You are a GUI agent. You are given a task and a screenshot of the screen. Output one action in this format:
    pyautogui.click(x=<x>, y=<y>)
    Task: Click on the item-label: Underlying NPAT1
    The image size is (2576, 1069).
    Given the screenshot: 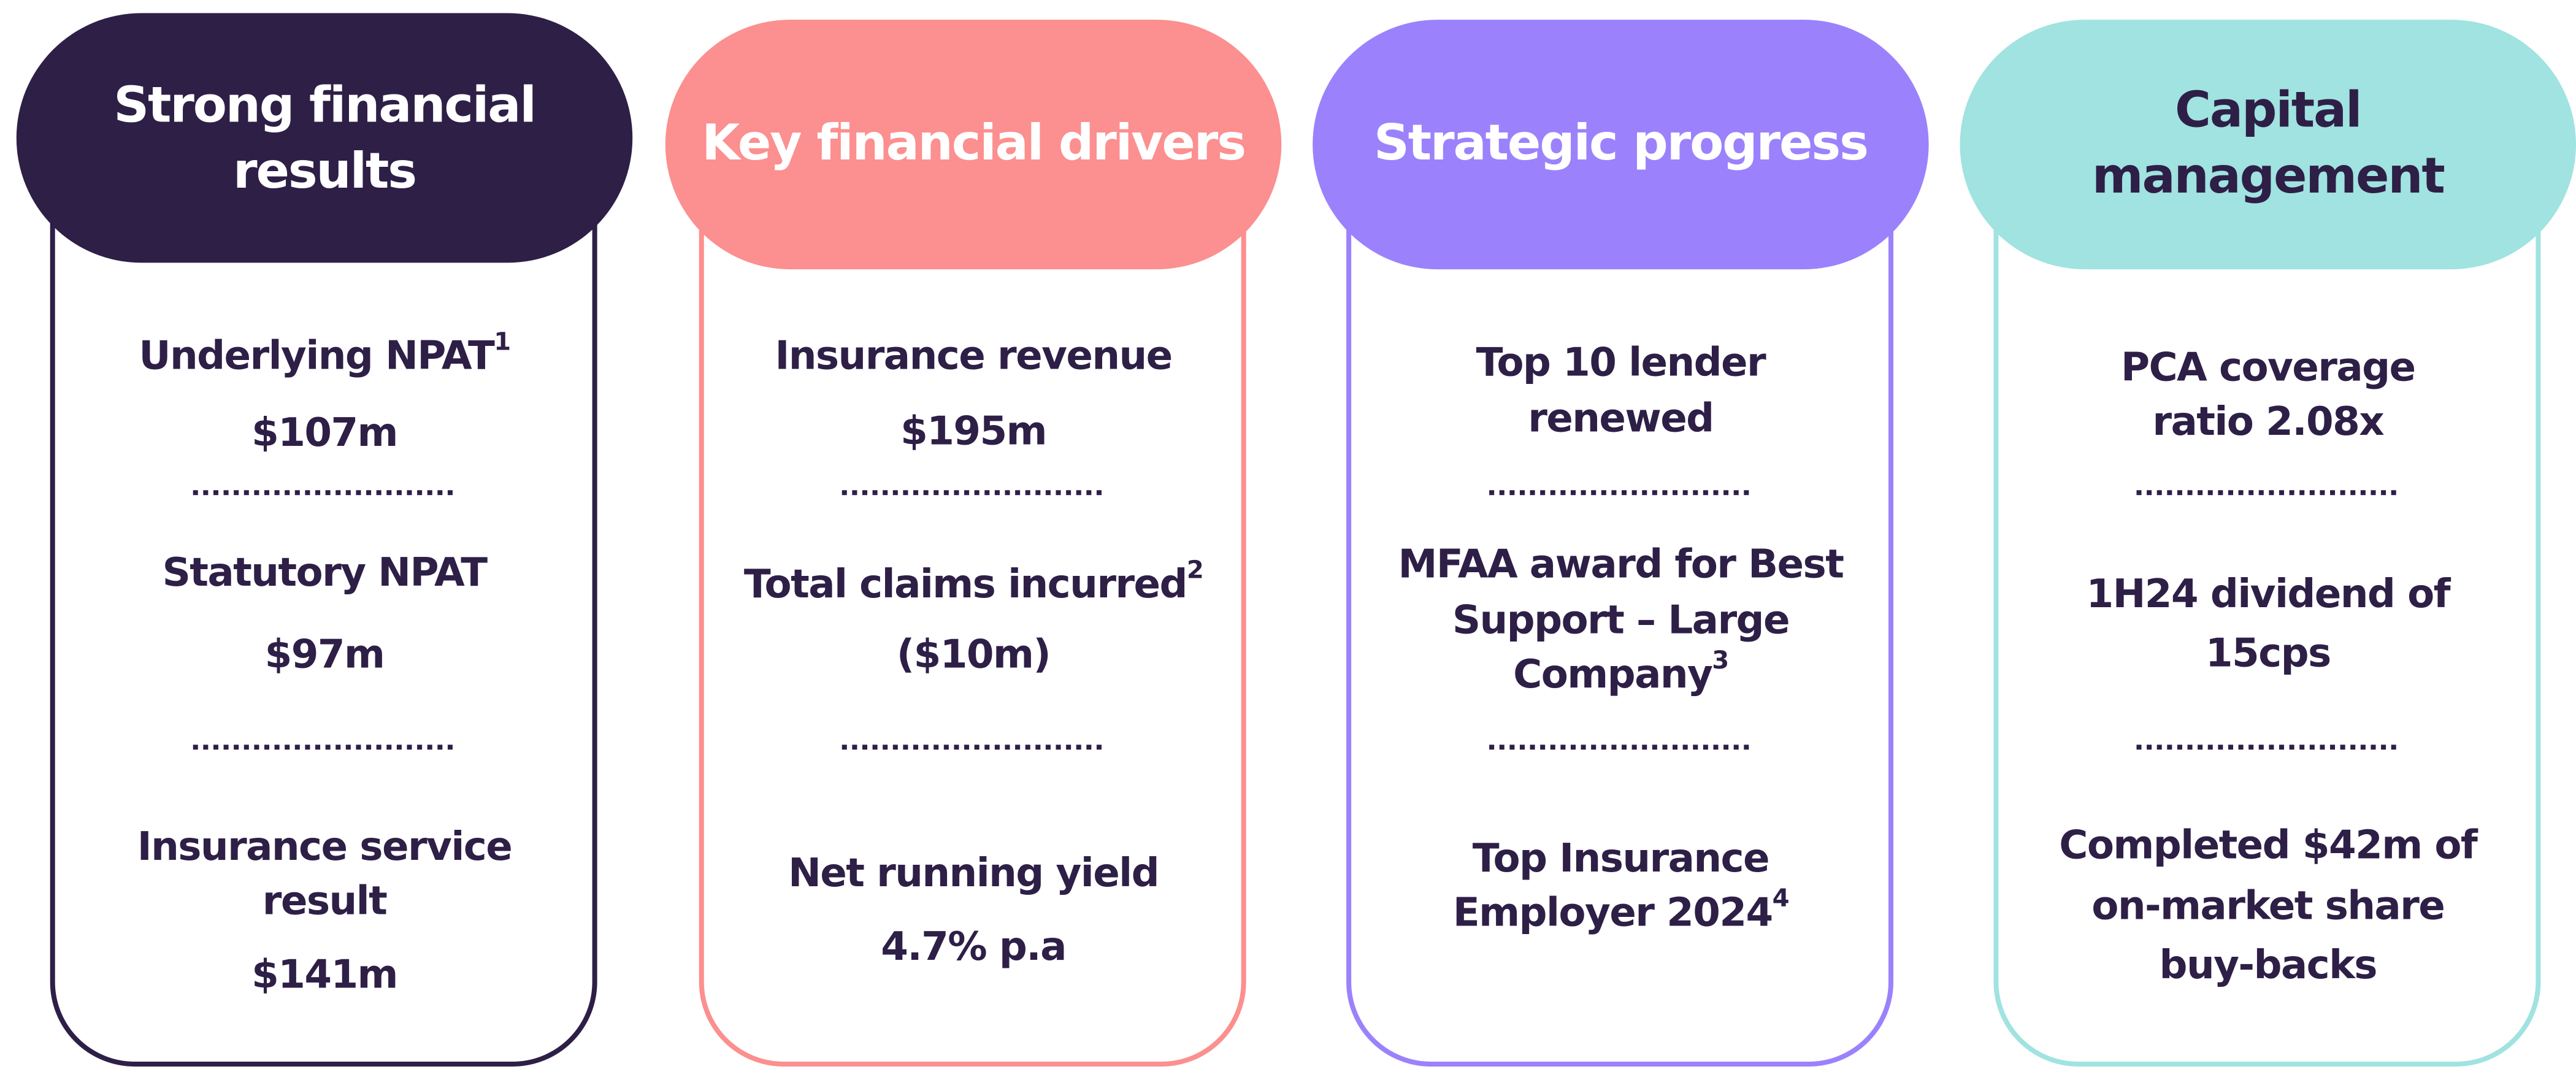 What is the action you would take?
    pyautogui.click(x=324, y=354)
    